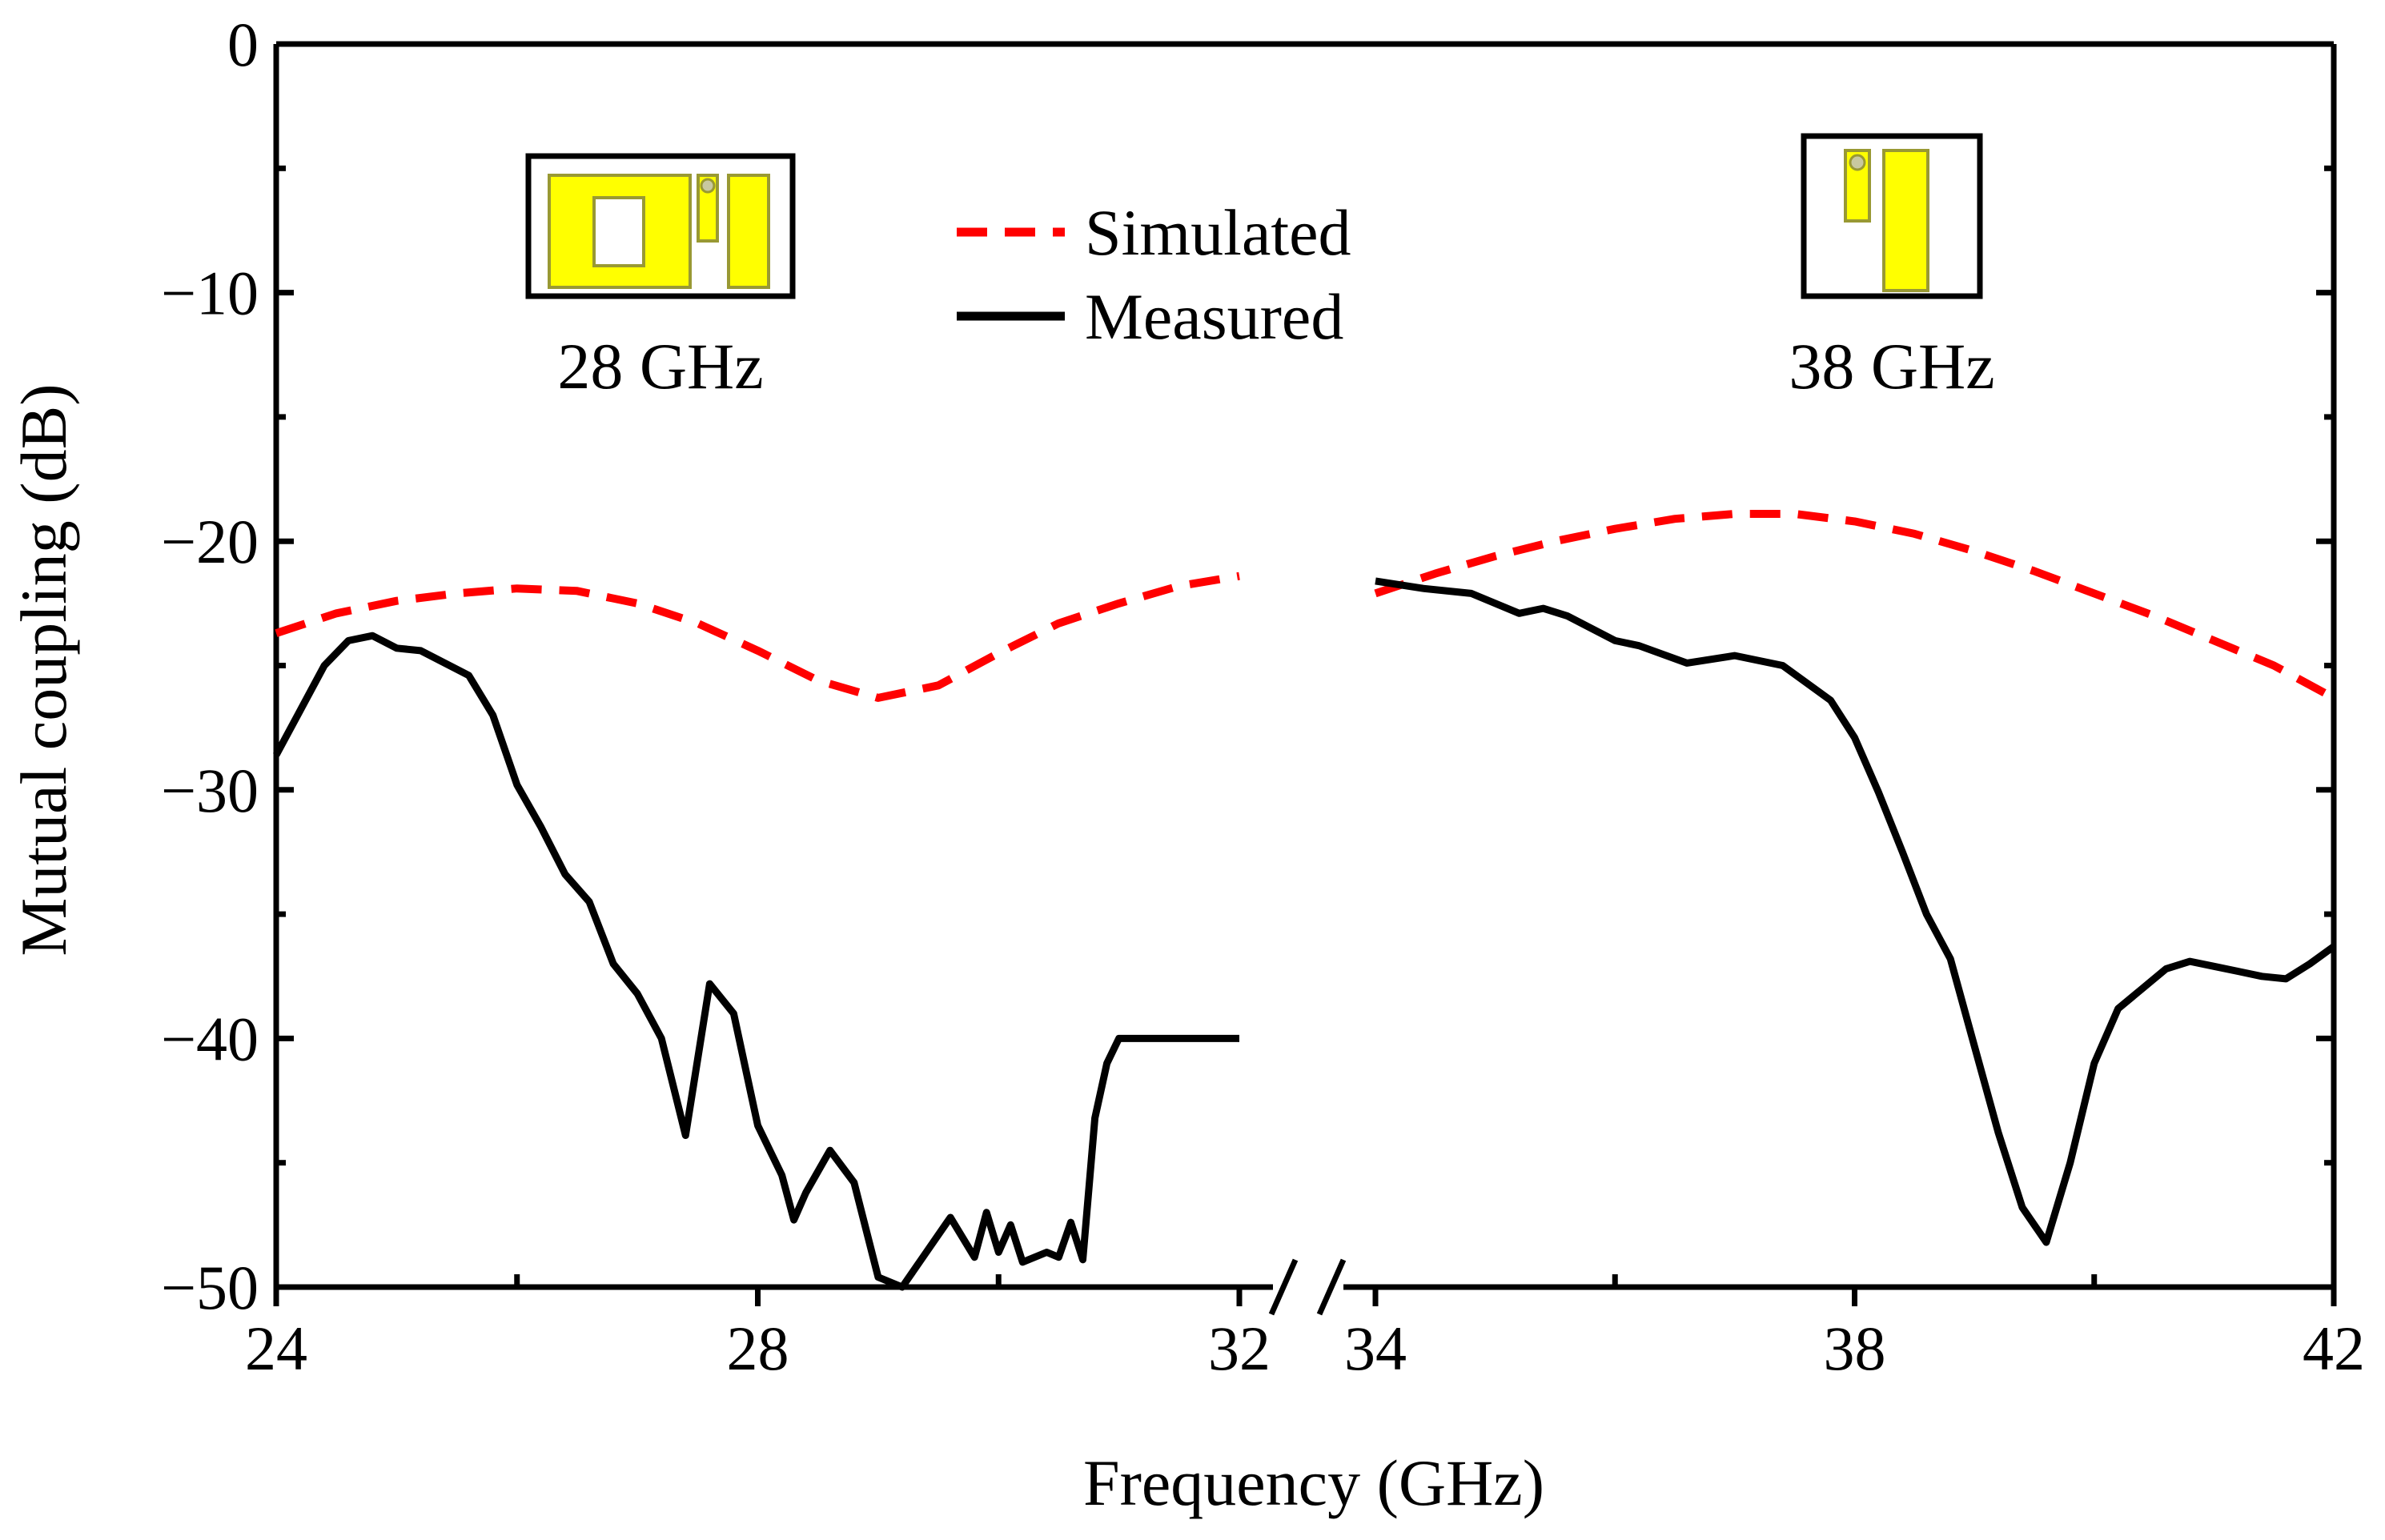 The image size is (2385, 1540). What do you see at coordinates (276, 1348) in the screenshot?
I see `x-tick-label: 24` at bounding box center [276, 1348].